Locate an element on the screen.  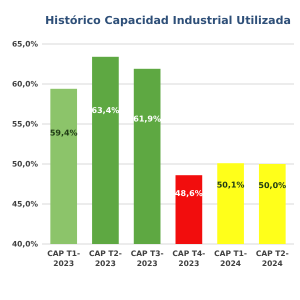
data-label: 63,4% is located at coordinates (106, 110).